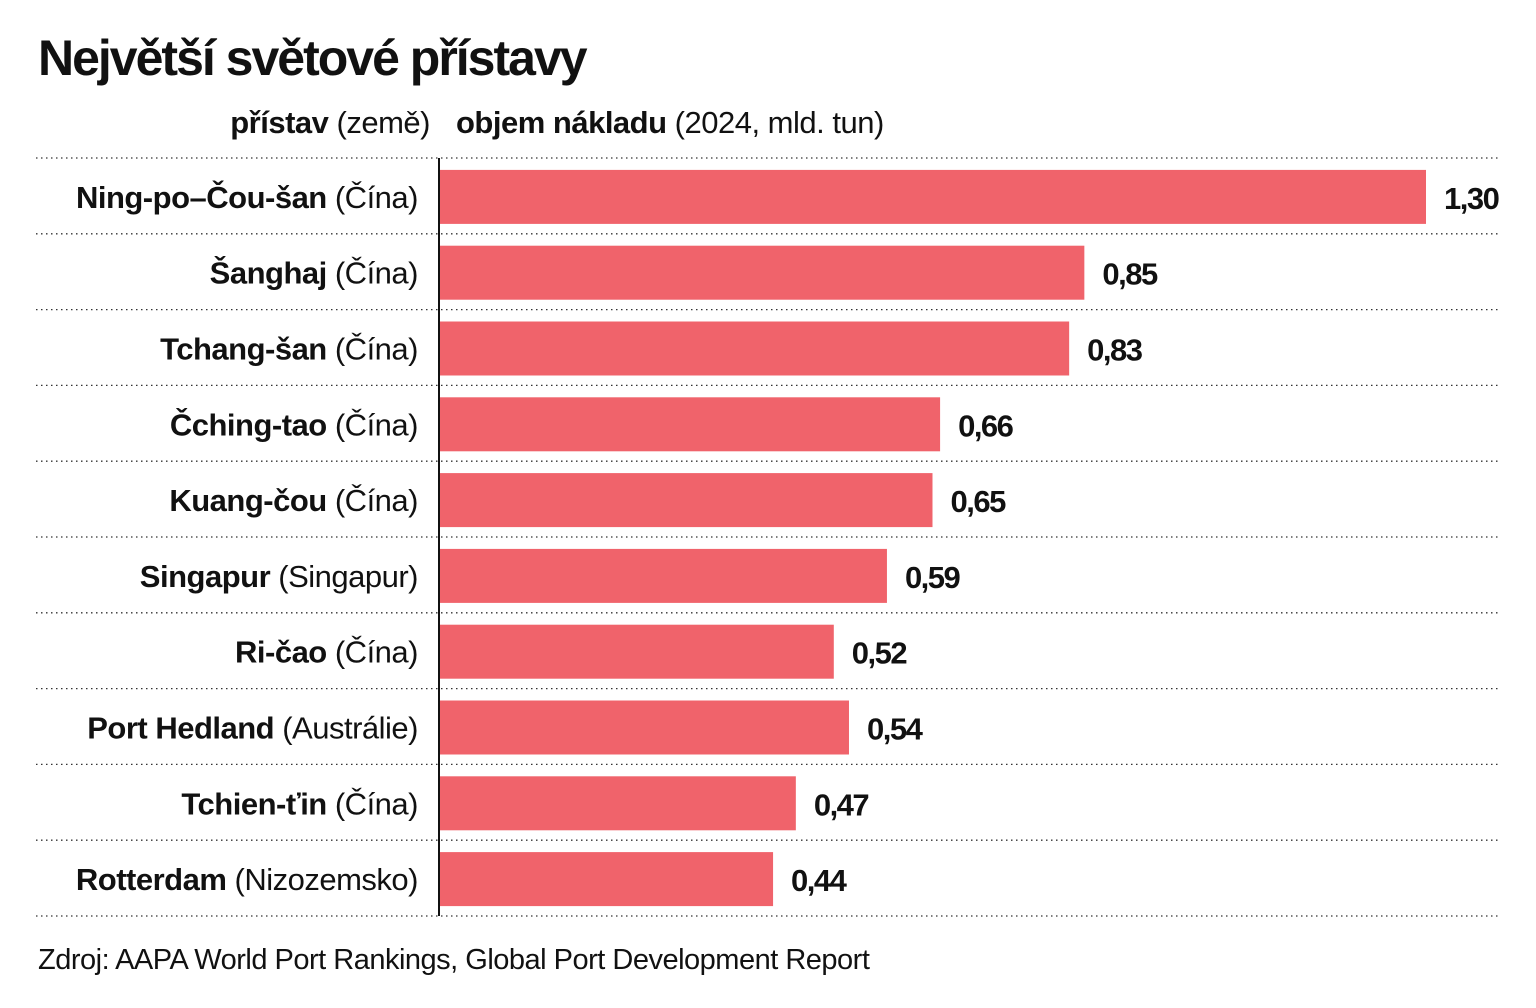 The height and width of the screenshot is (1008, 1536). Describe the element at coordinates (330, 123) in the screenshot. I see `category-axis-header: přístav (země)` at that location.